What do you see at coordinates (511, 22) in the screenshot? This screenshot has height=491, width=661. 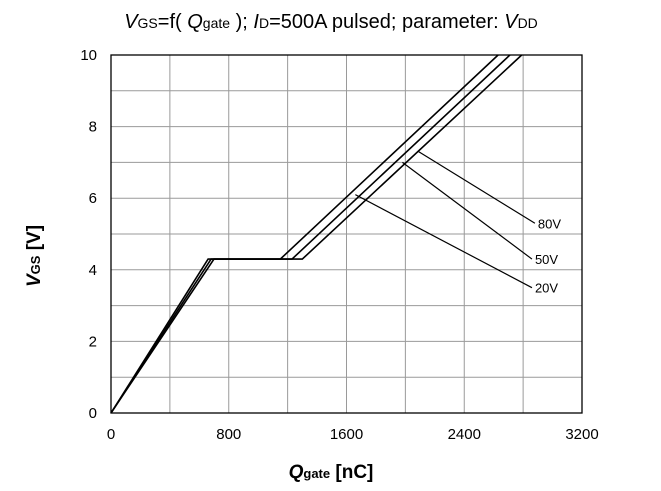 I see `title-vdd: V` at bounding box center [511, 22].